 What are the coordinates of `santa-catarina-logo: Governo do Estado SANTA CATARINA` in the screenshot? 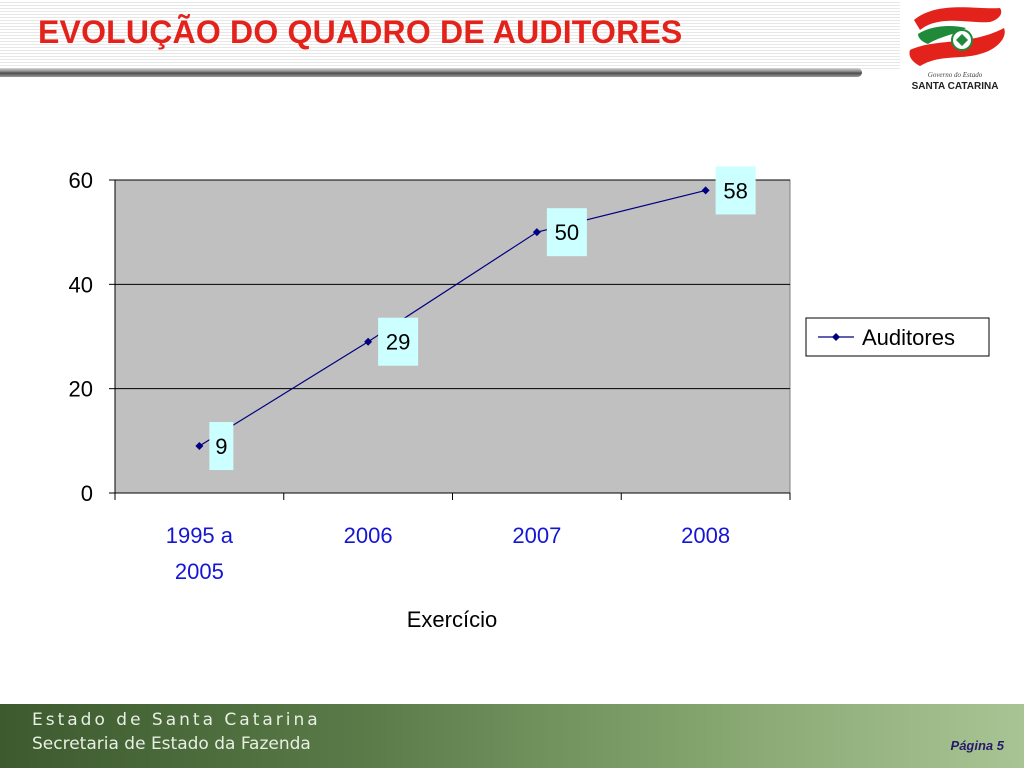 It's located at (960, 49).